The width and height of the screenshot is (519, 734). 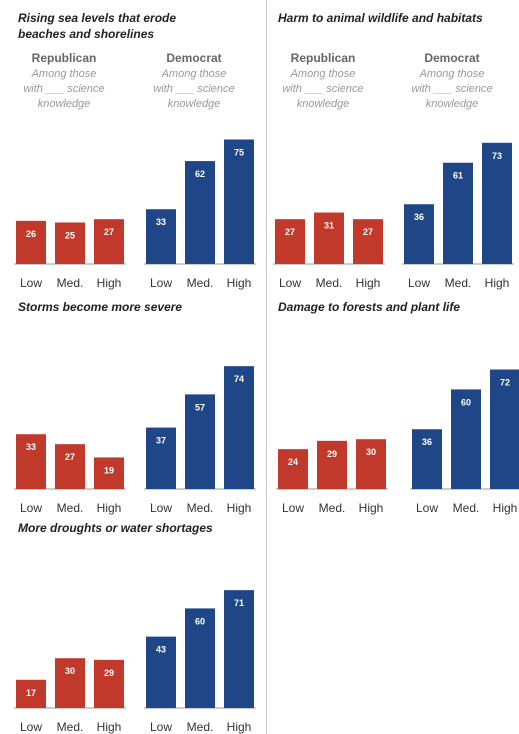 What do you see at coordinates (266, 367) in the screenshot?
I see `panel-divider` at bounding box center [266, 367].